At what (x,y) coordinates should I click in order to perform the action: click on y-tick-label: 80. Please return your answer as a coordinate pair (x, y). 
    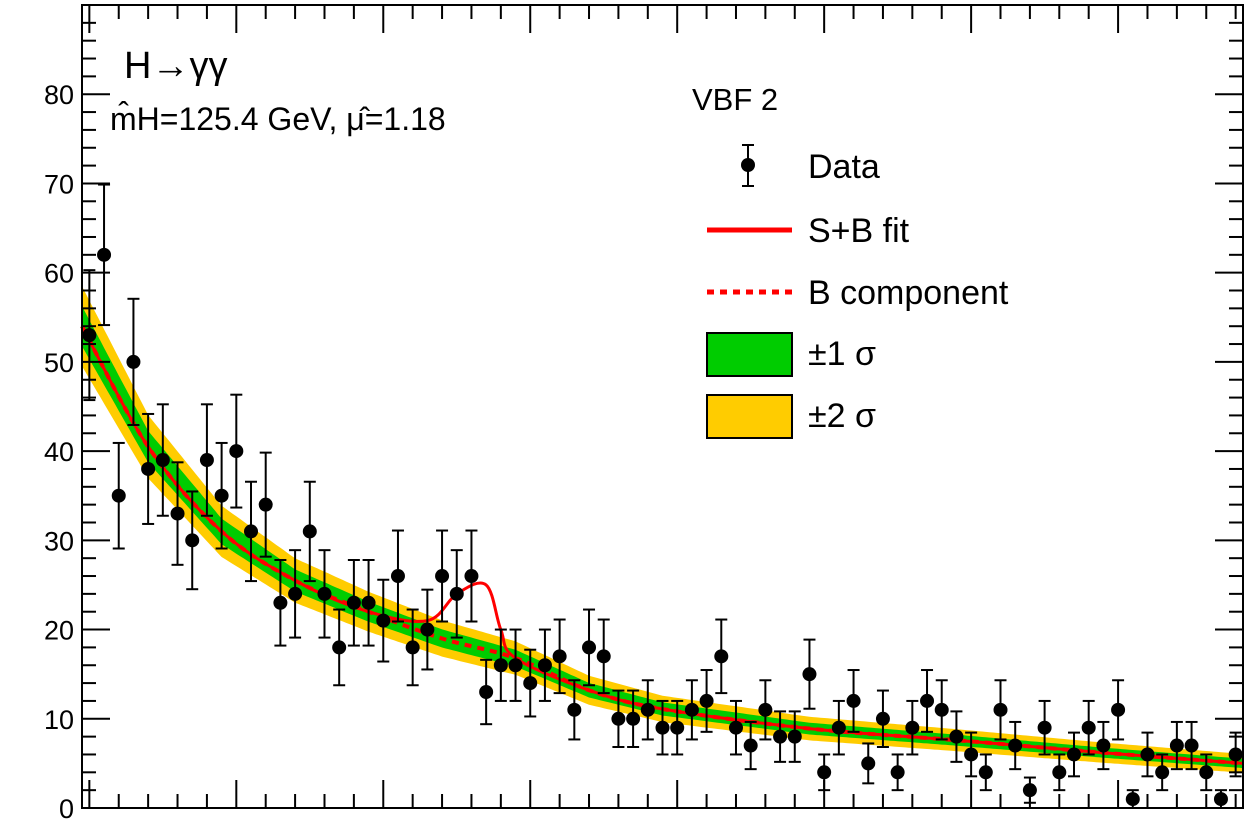
    Looking at the image, I should click on (59, 95).